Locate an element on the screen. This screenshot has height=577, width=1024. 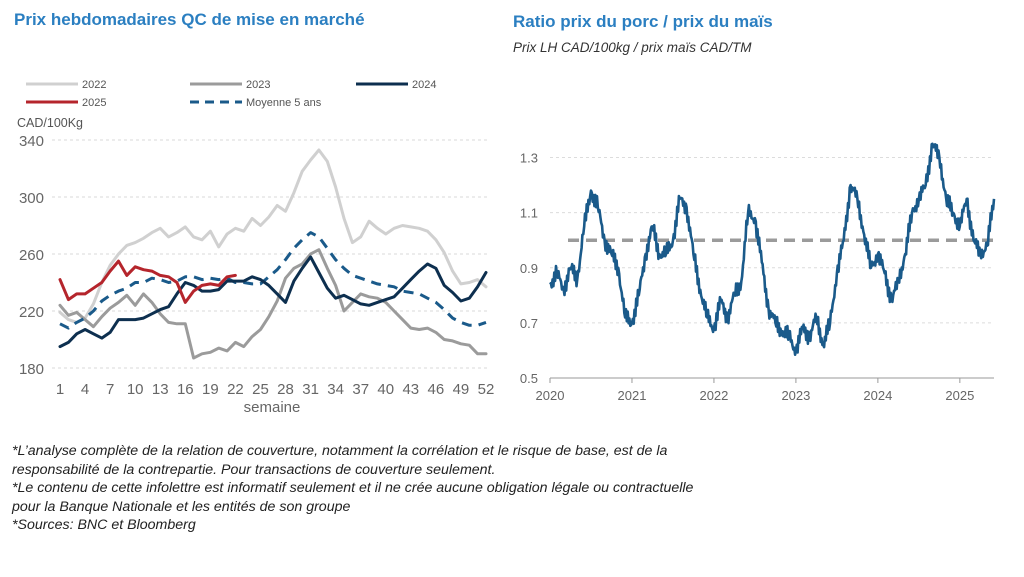
y-tick-label: 180 is located at coordinates (31, 369).